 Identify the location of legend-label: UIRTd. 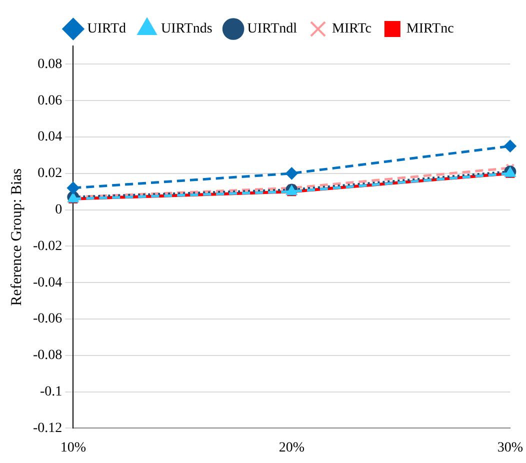
(106, 29).